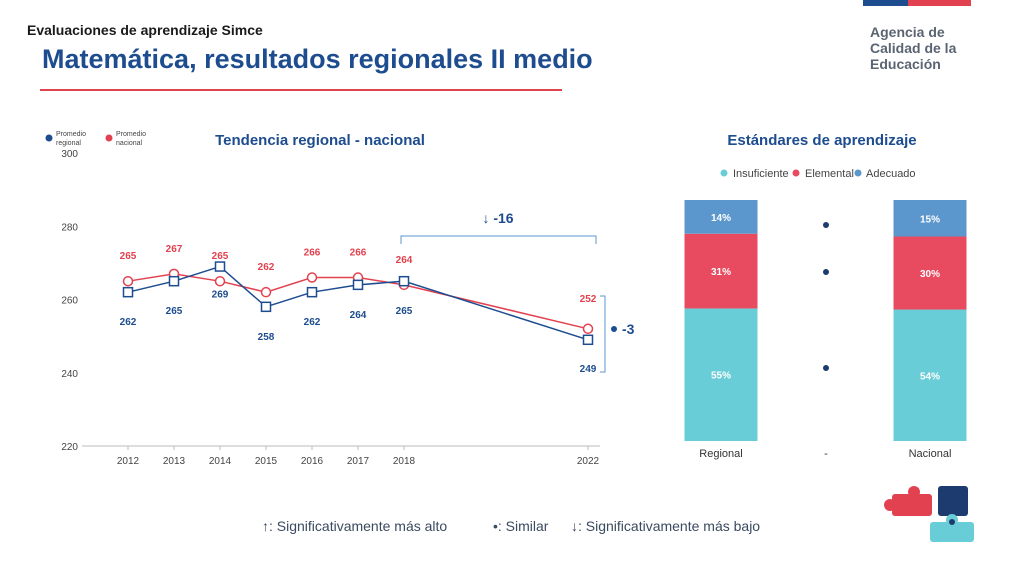  I want to click on top-band-blue, so click(885, 3).